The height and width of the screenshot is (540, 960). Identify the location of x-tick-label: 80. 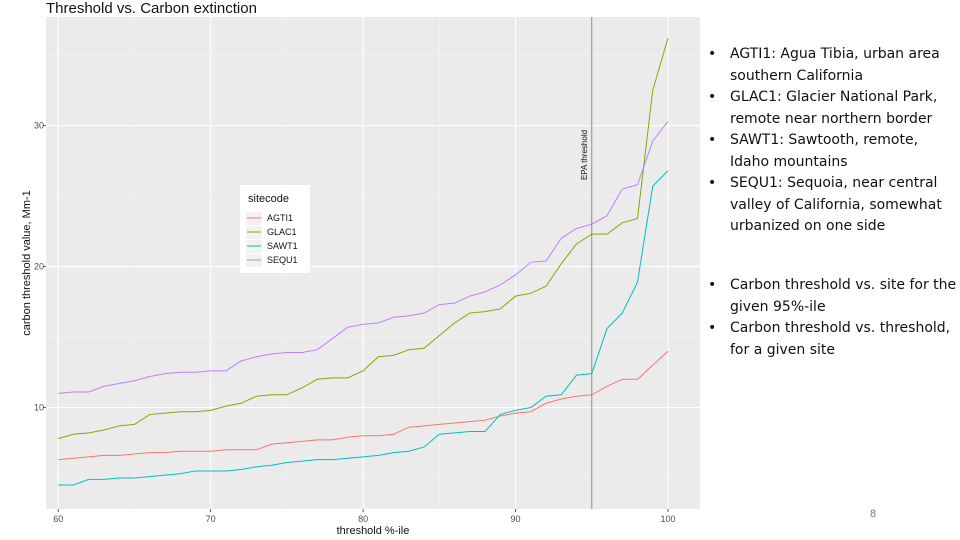
(363, 519).